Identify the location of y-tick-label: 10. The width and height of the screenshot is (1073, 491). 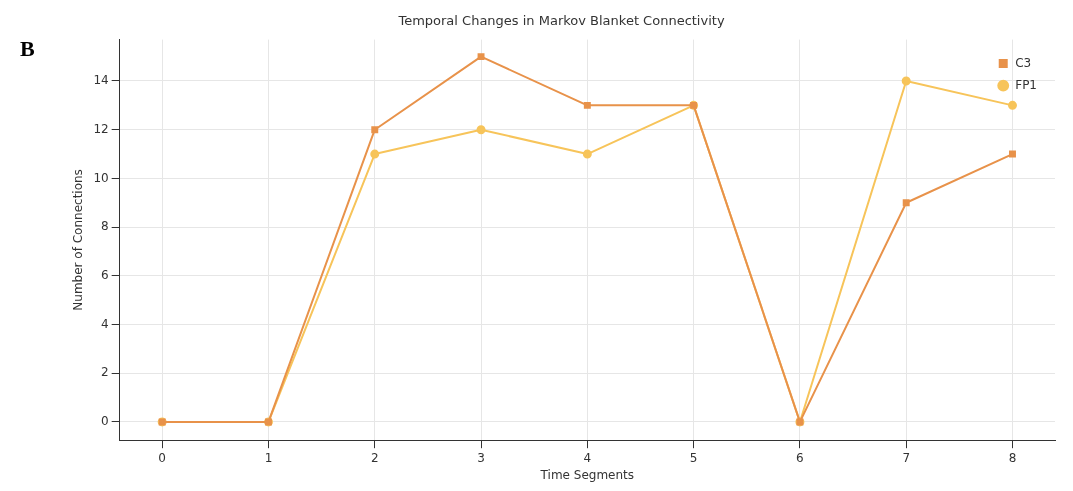
(101, 177).